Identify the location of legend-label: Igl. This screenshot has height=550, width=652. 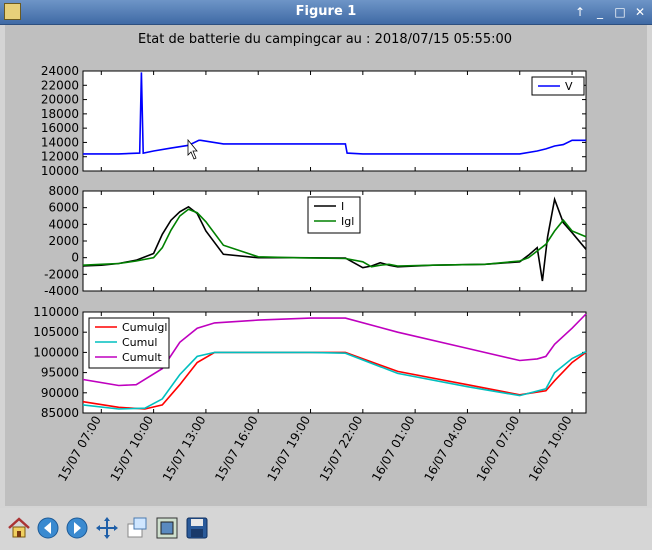
(347, 221).